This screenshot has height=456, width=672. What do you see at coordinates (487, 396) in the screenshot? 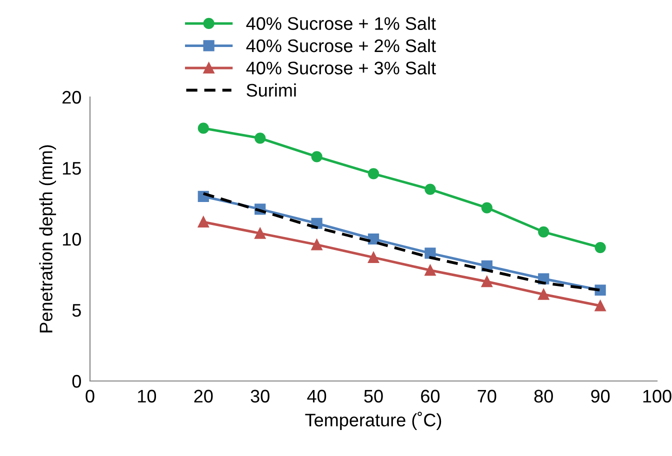
I see `x-tick-label: 70` at bounding box center [487, 396].